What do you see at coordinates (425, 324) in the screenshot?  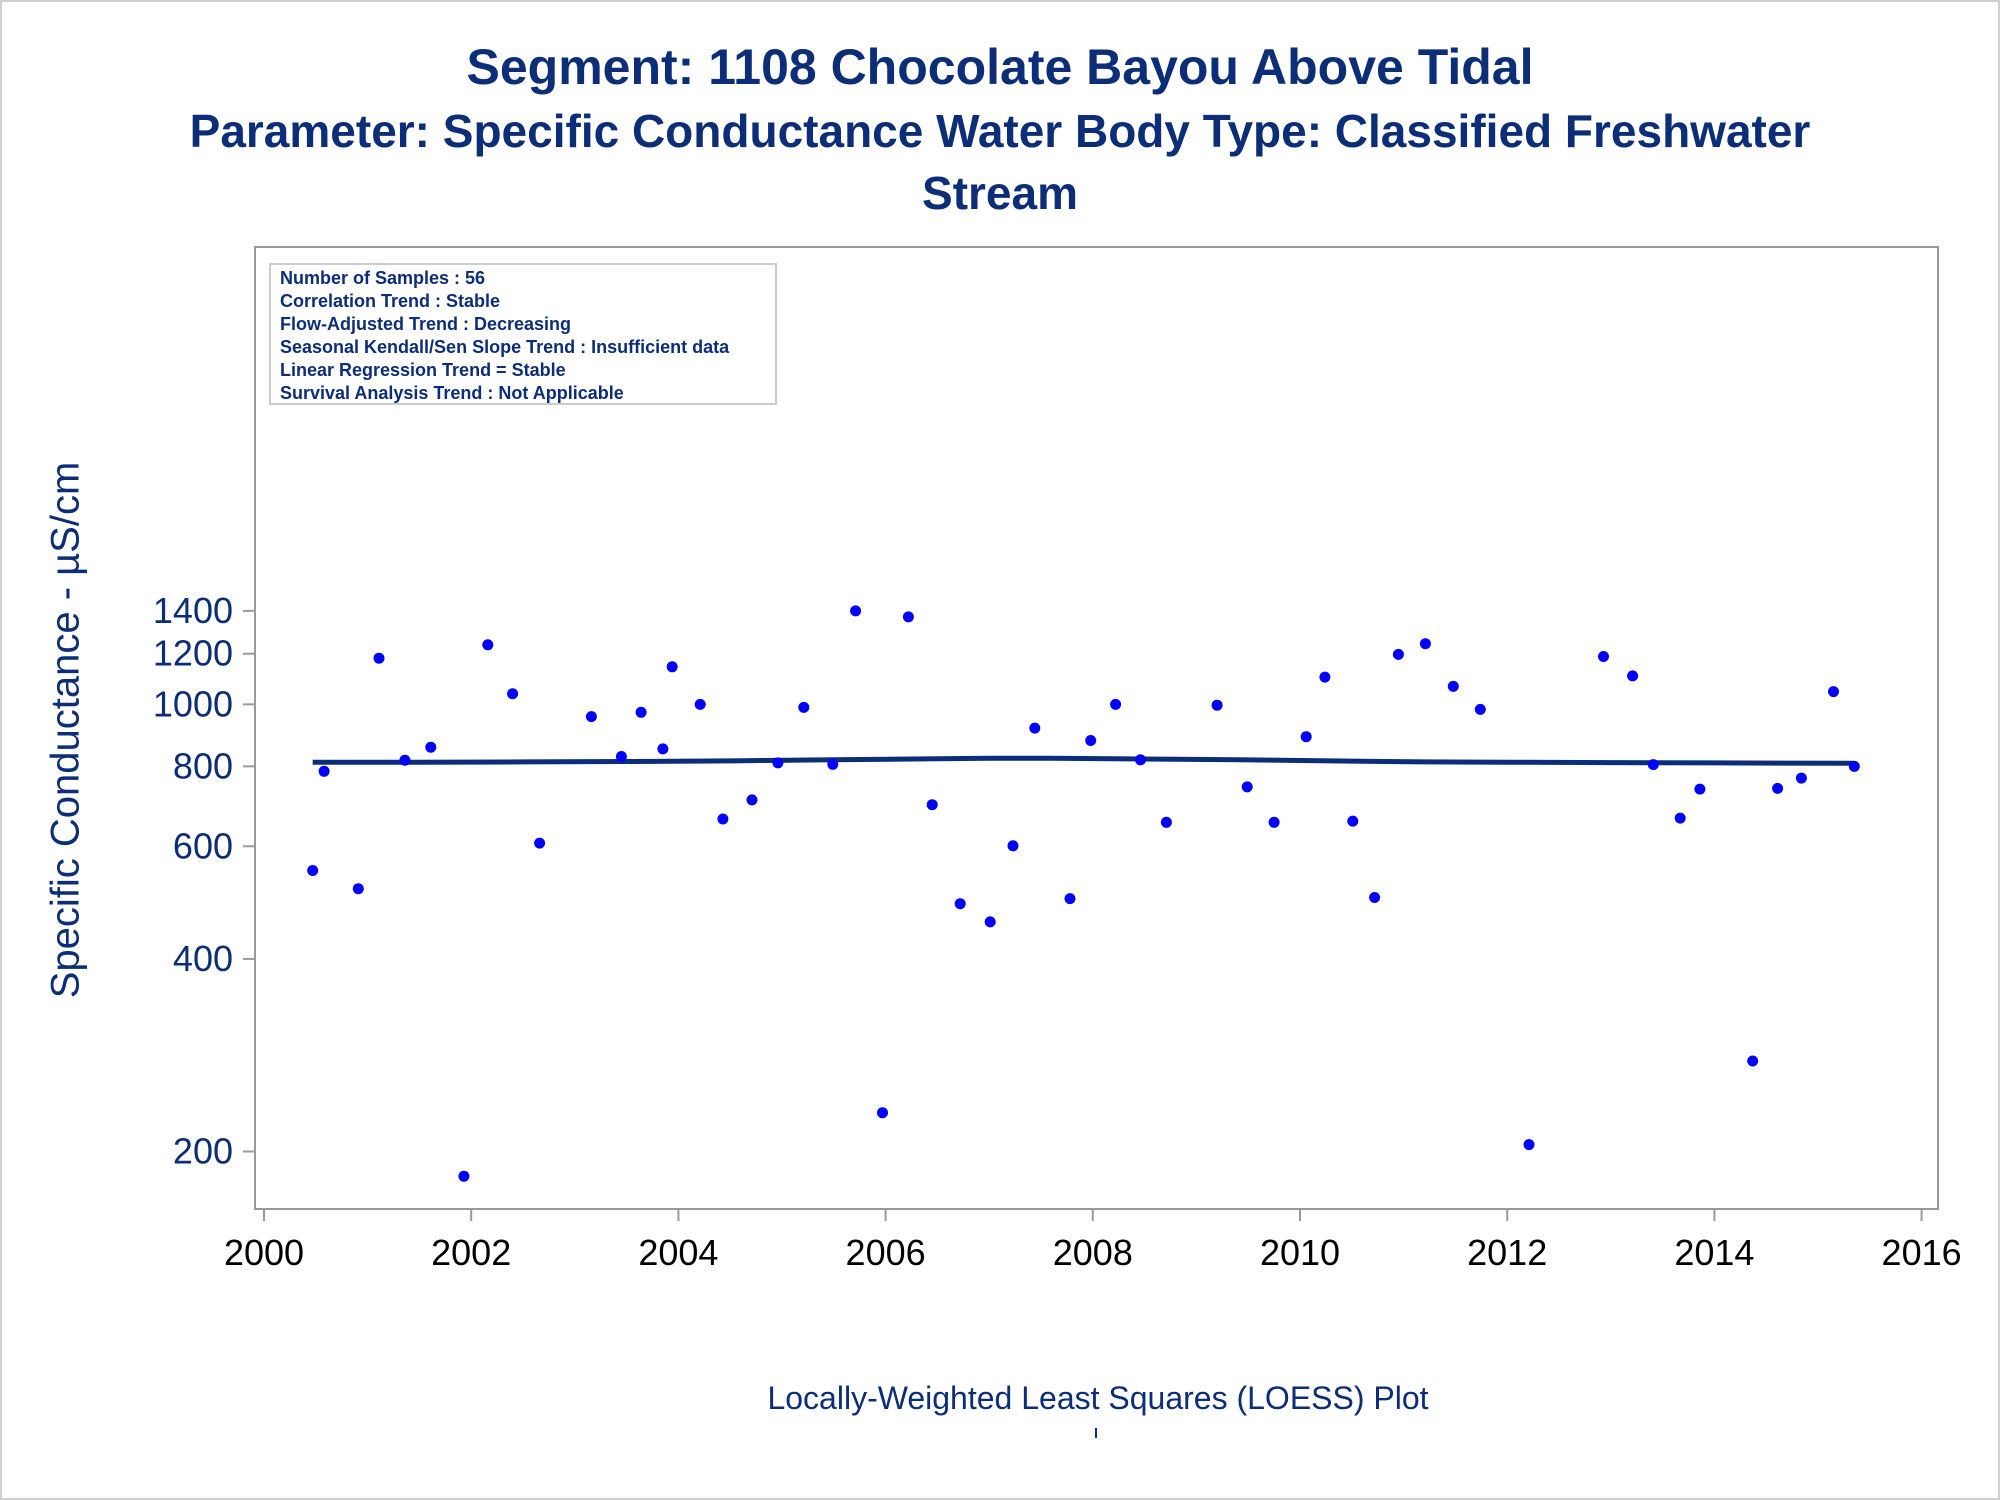 I see `stats-line: Flow-Adjusted Trend : Decreasing` at bounding box center [425, 324].